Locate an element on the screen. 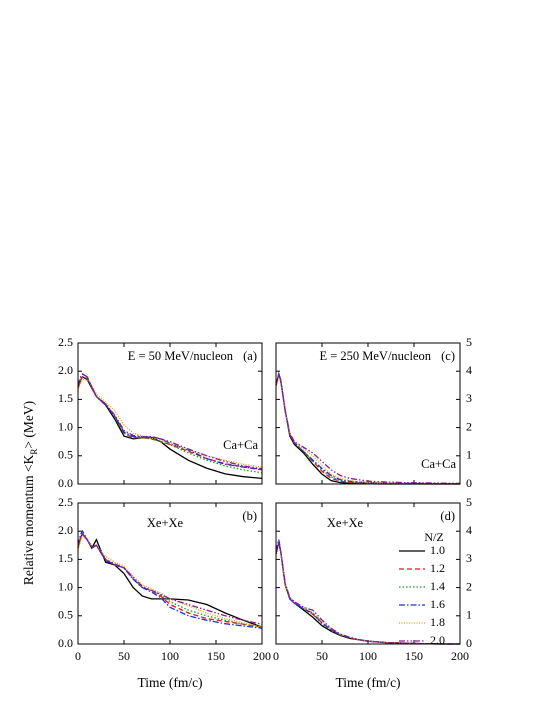 Image resolution: width=545 pixels, height=705 pixels. y-label-main: Relative momentum <K is located at coordinates (28, 519).